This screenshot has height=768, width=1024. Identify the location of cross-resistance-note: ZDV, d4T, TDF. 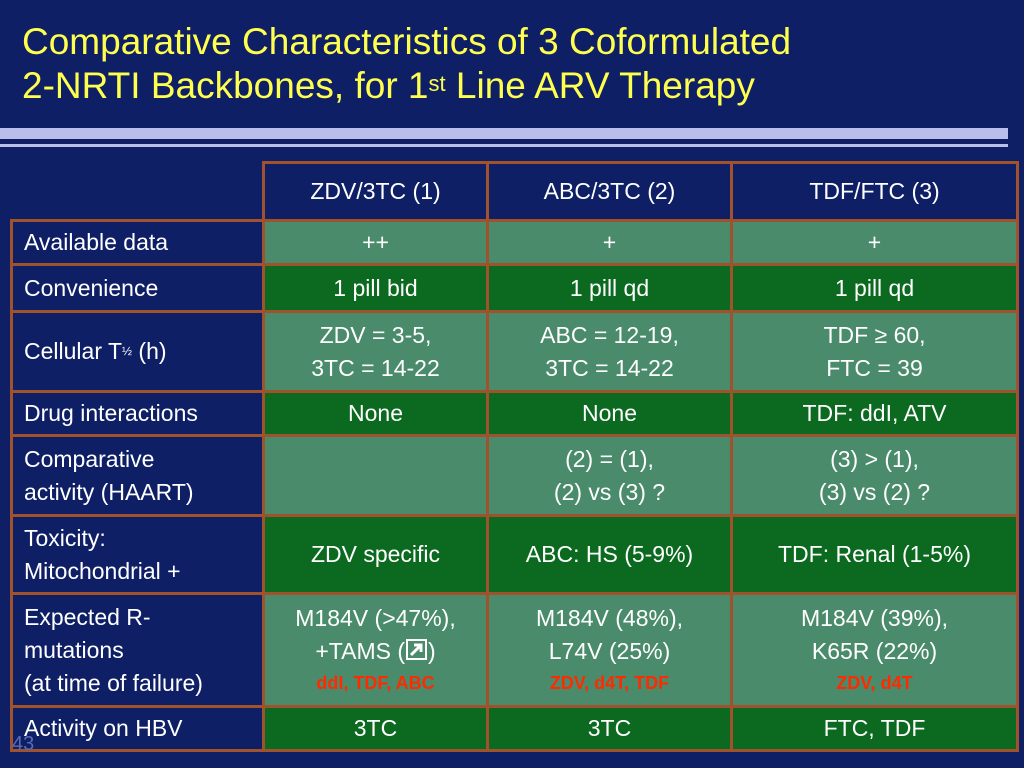
(609, 683).